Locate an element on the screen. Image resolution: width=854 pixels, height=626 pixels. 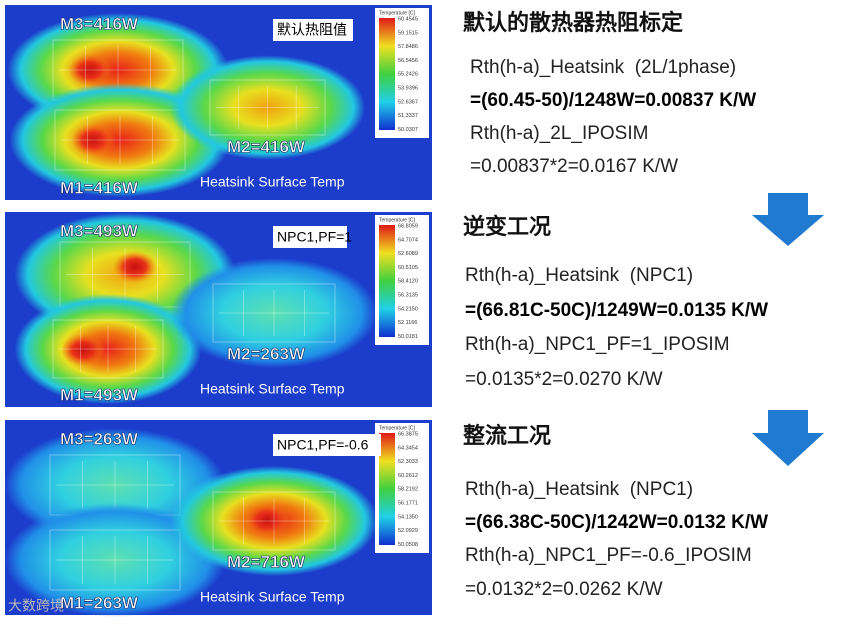
text-line: =(66.81C-50C)/1249W=0.0135 K/W is located at coordinates (616, 310).